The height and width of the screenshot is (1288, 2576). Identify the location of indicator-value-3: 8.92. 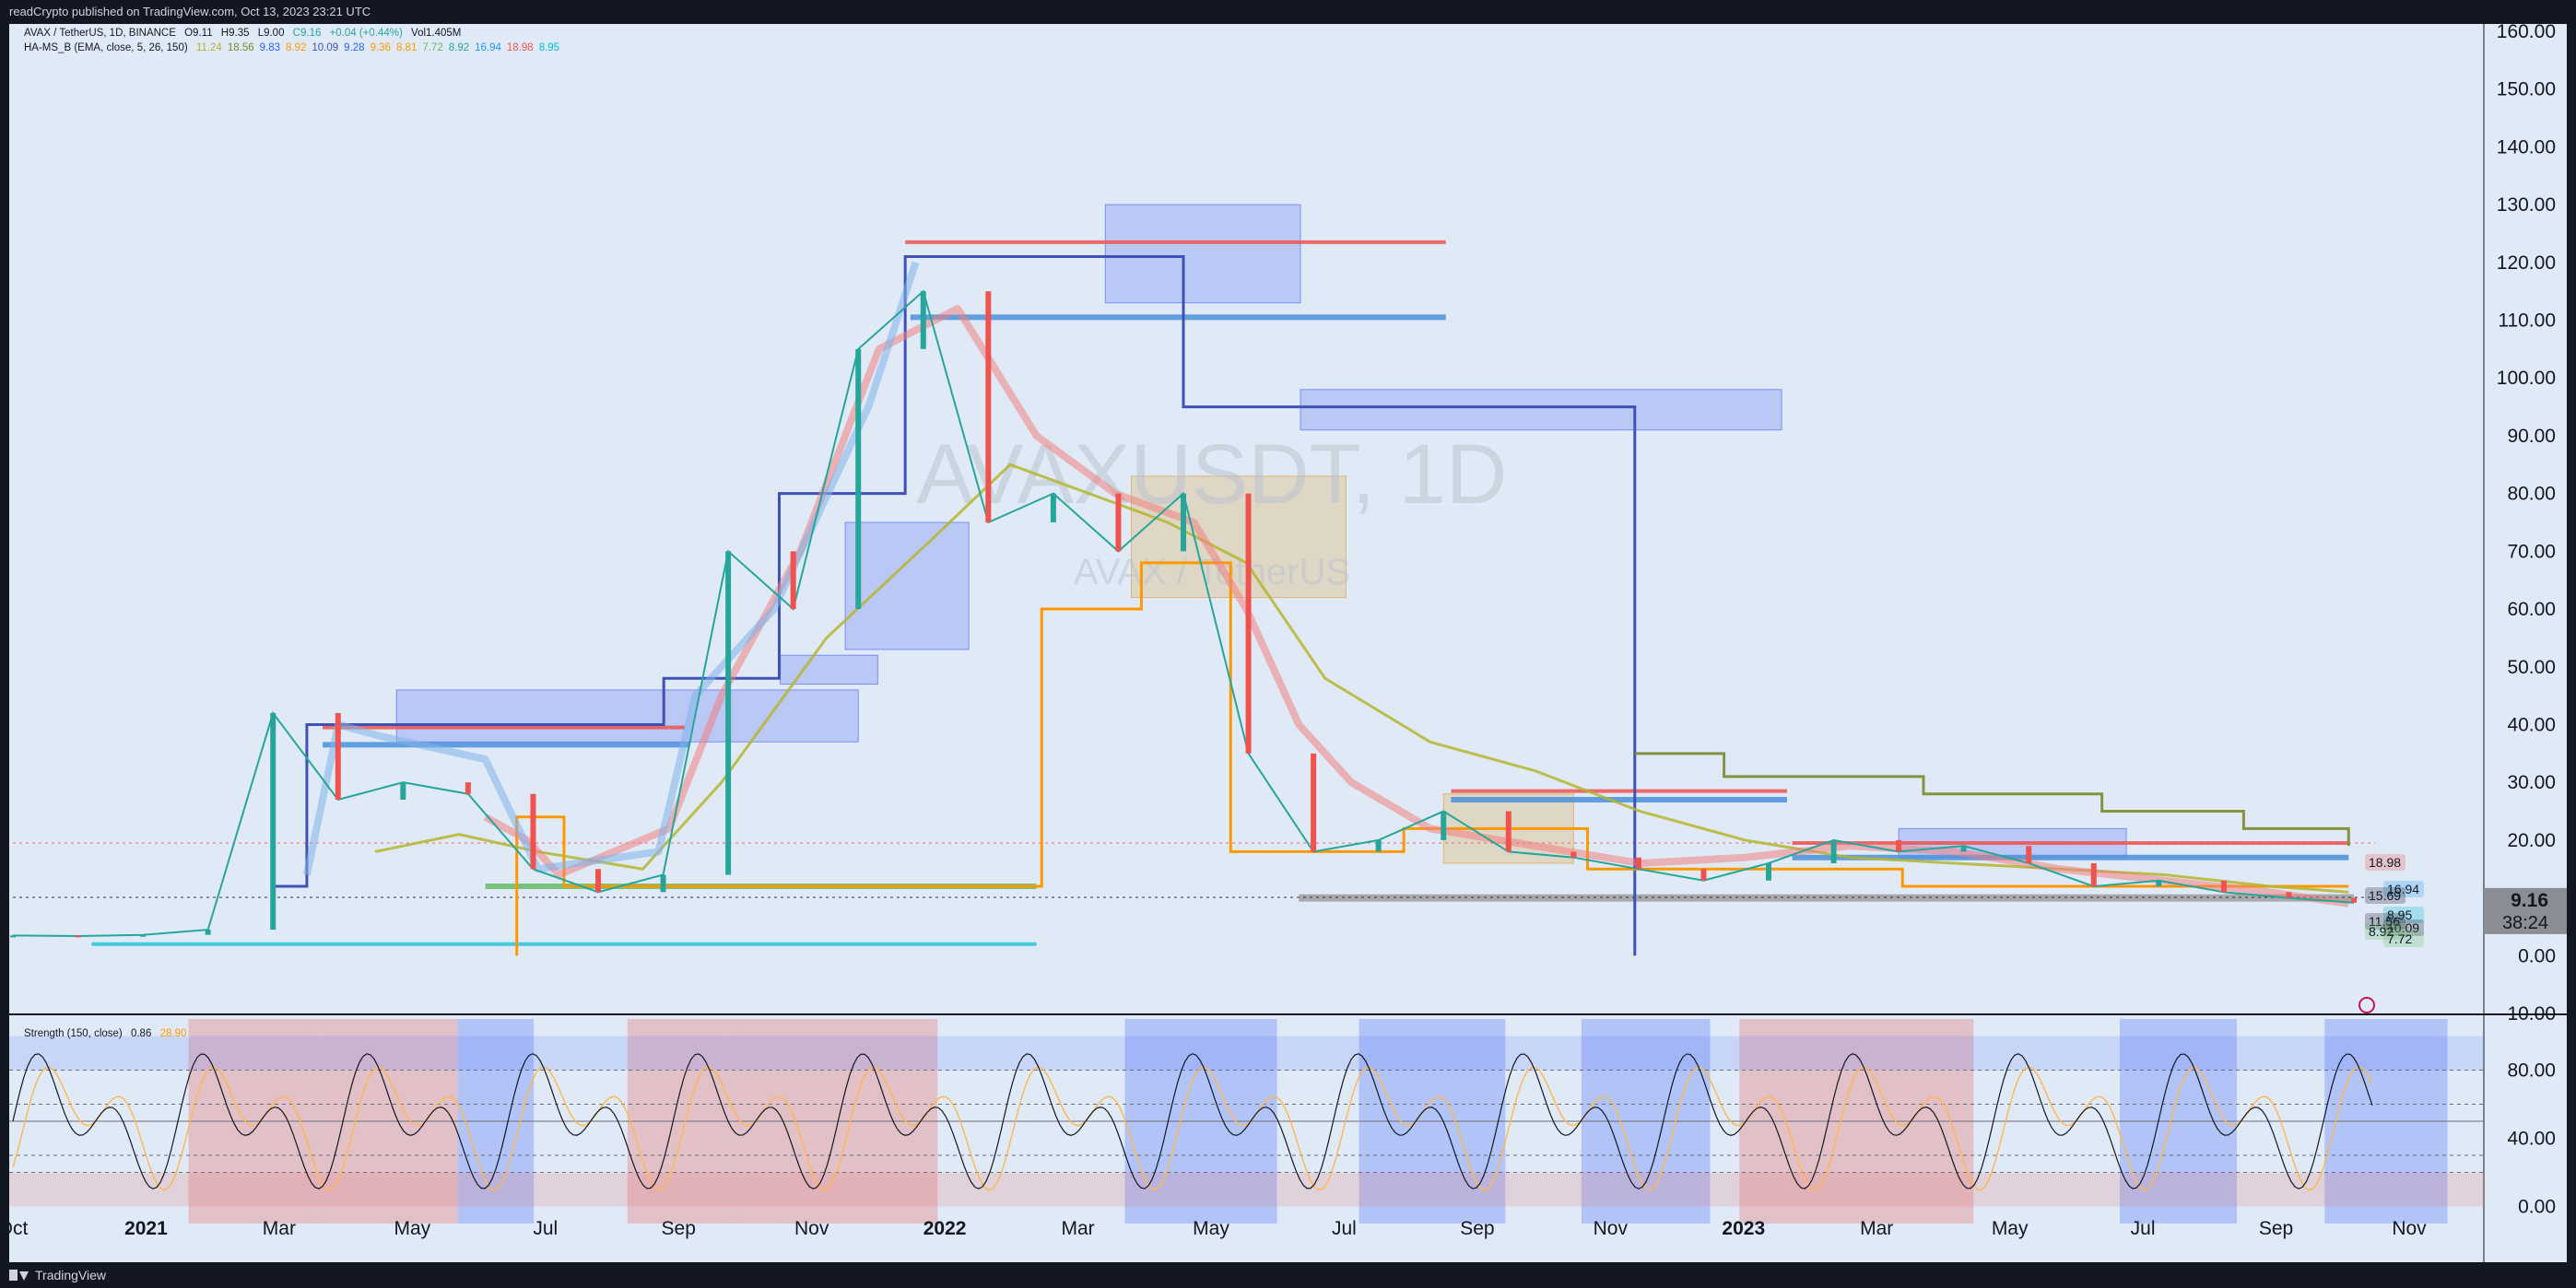
(297, 47).